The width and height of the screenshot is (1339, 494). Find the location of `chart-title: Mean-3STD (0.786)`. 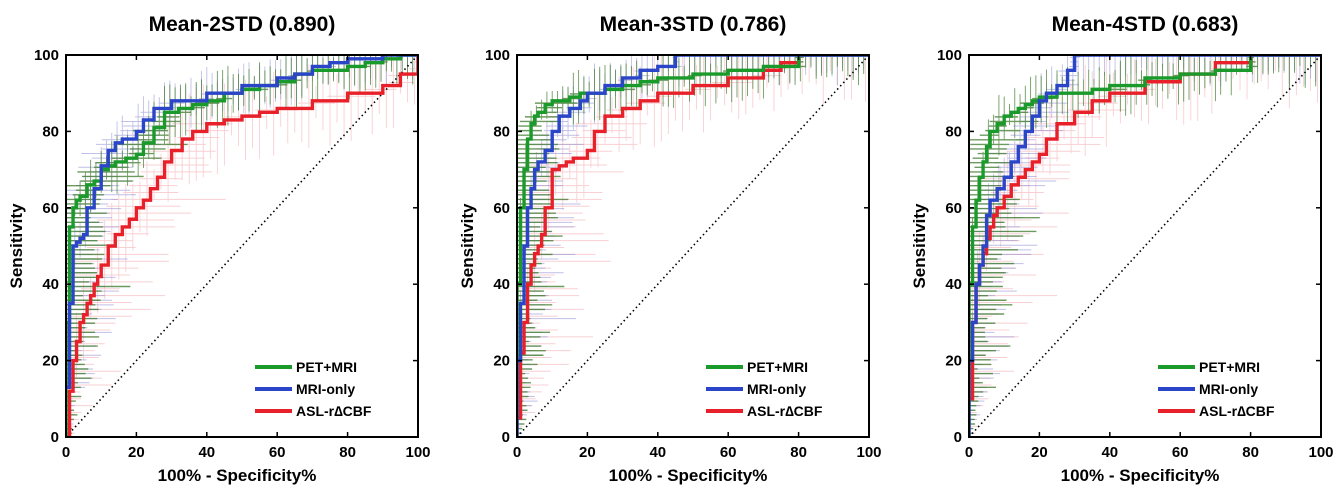

chart-title: Mean-3STD (0.786) is located at coordinates (693, 24).